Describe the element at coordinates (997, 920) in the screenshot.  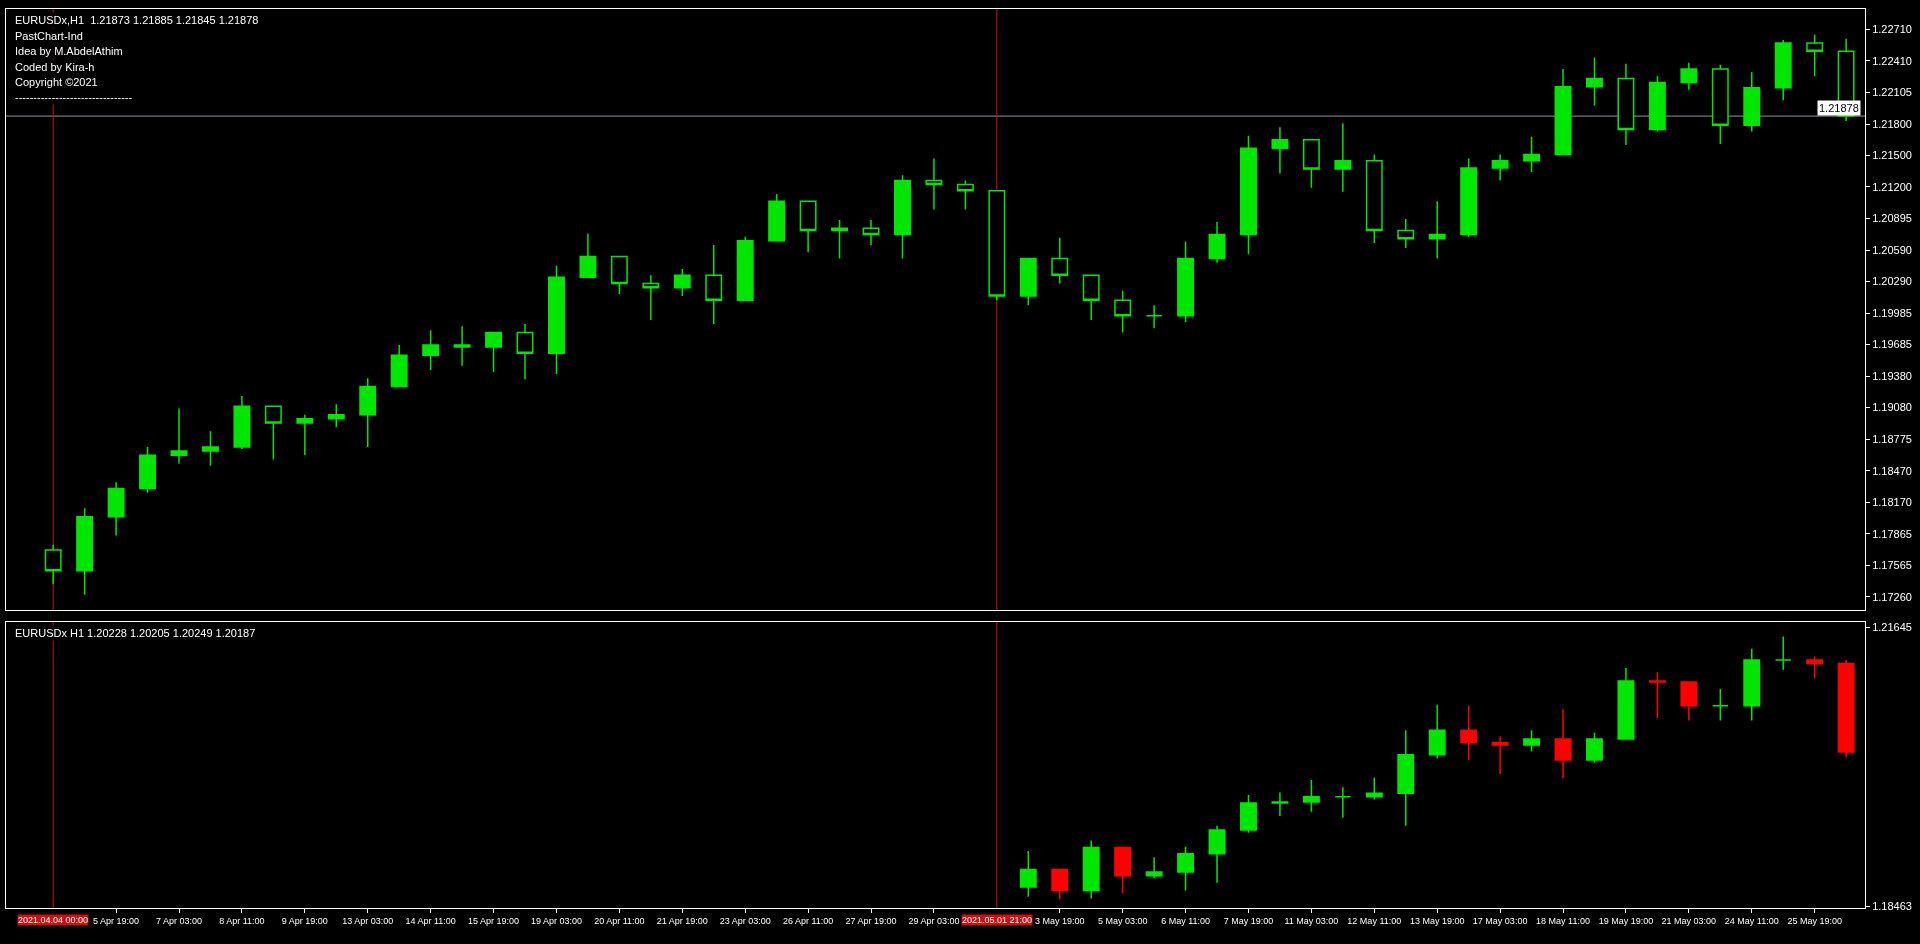
I see `x-tick-label: 2021.05.01 21:00` at that location.